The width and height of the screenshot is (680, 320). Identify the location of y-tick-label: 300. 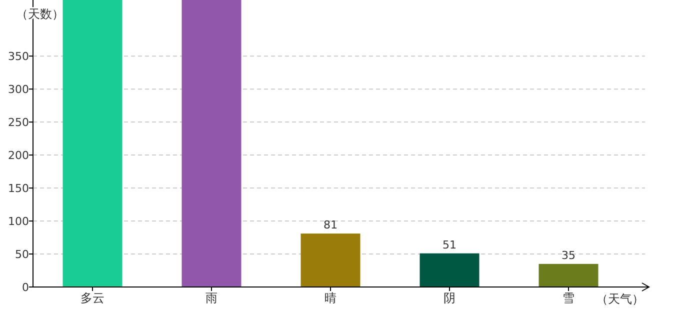
(18, 89).